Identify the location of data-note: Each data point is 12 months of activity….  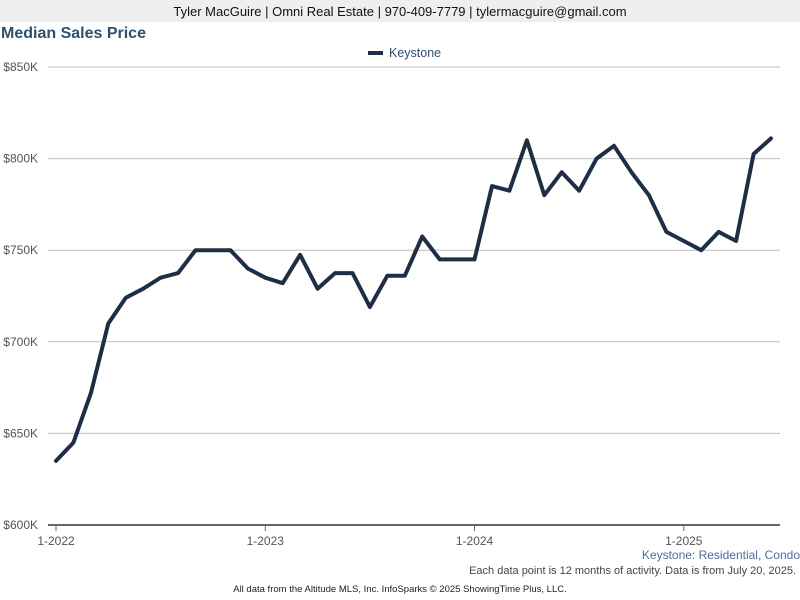
(632, 571).